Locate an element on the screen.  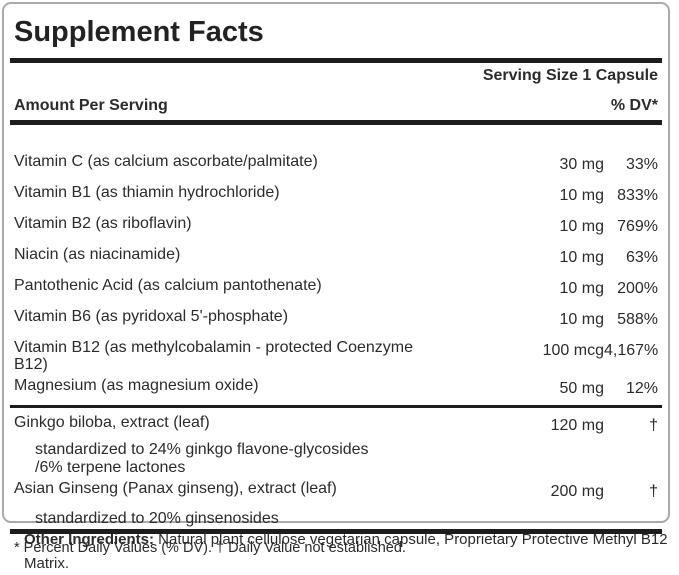
botanical-note: standardized to 20% ginsenosides is located at coordinates (157, 518).